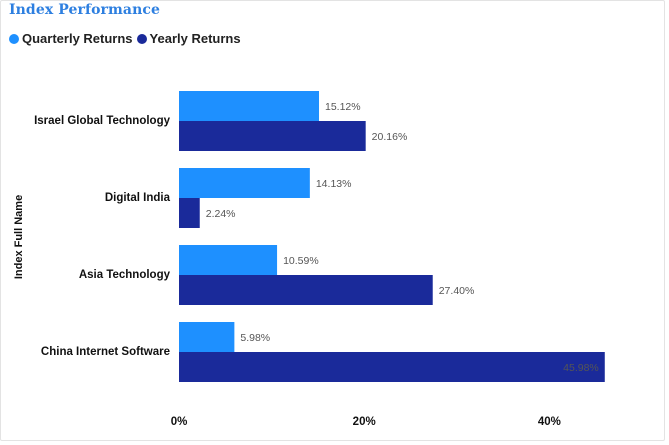  What do you see at coordinates (221, 214) in the screenshot?
I see `data-label: 2.24%` at bounding box center [221, 214].